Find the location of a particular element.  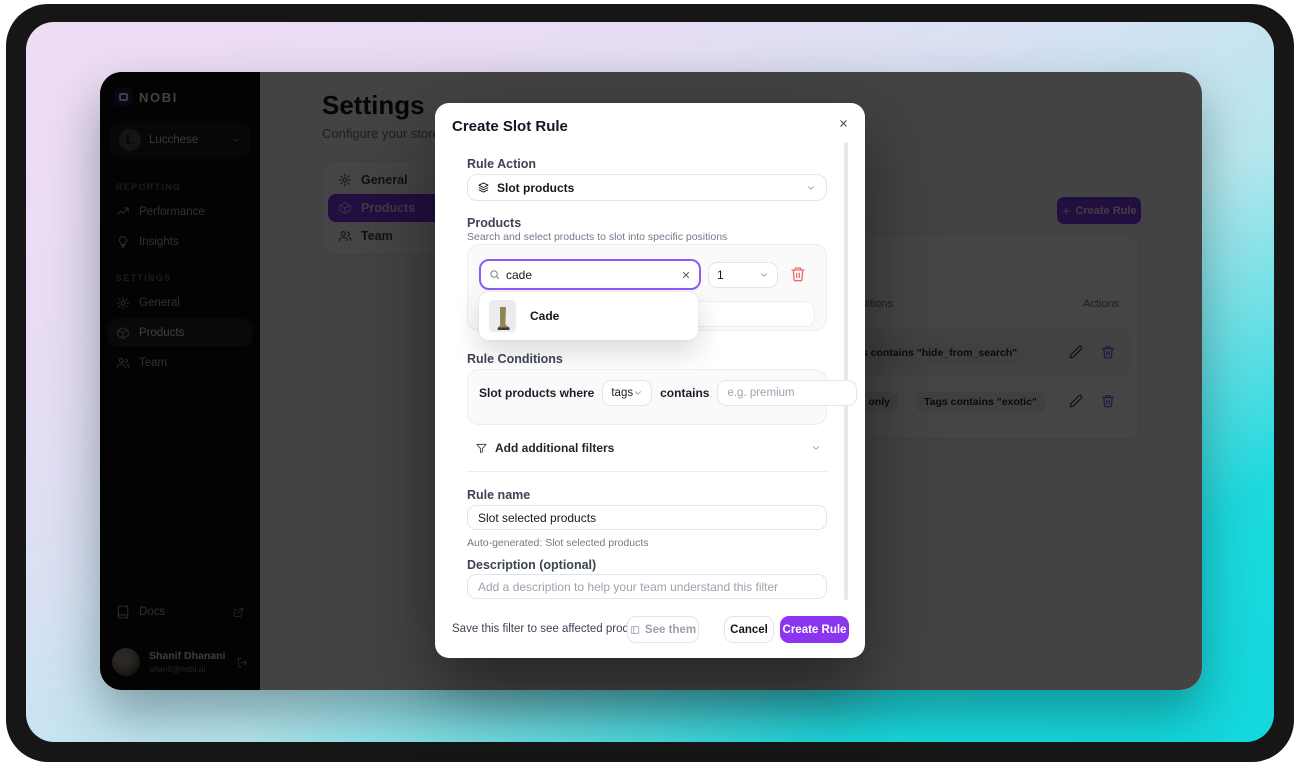

add-filters-toggle: Add additional filters is located at coordinates (648, 448).